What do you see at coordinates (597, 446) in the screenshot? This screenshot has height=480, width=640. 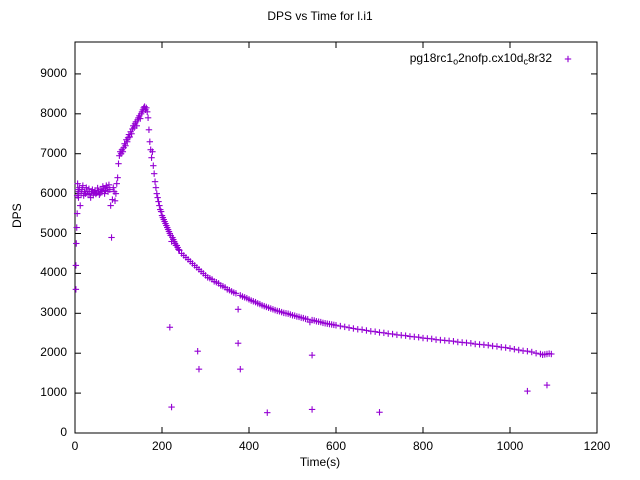 I see `x-tick-label: 1200` at bounding box center [597, 446].